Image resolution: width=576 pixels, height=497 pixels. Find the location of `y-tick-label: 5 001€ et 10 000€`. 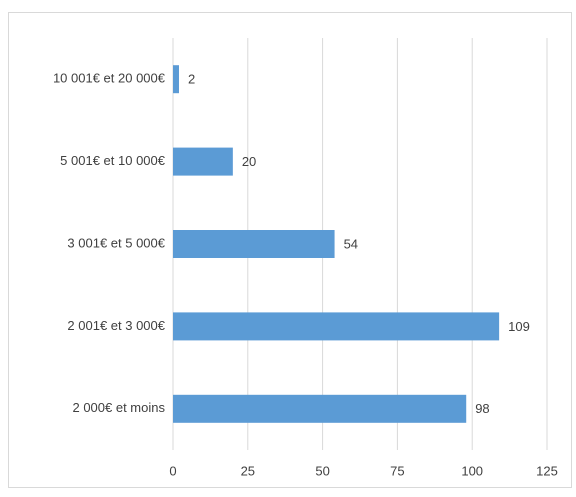

y-tick-label: 5 001€ et 10 000€ is located at coordinates (113, 160).